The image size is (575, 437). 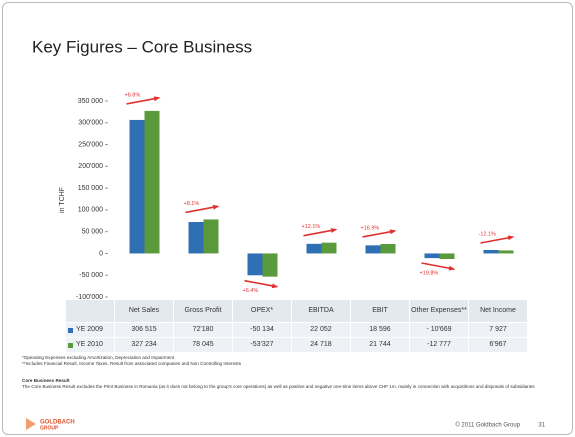 What do you see at coordinates (90, 101) in the screenshot?
I see `y-tick-label: 350 000` at bounding box center [90, 101].